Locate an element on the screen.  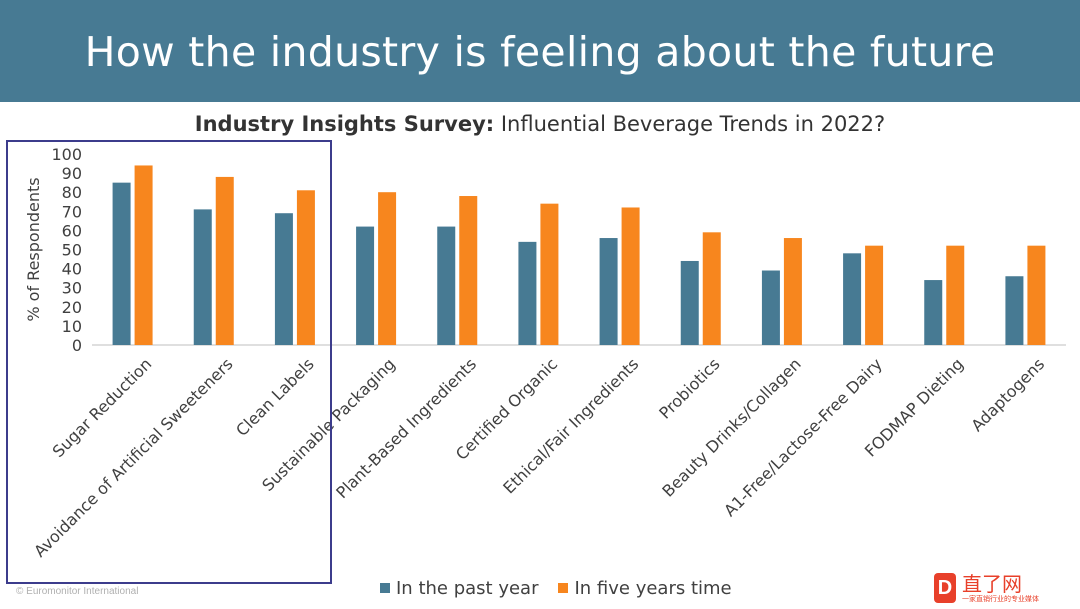
y-tick-label: 70 is located at coordinates (72, 211).